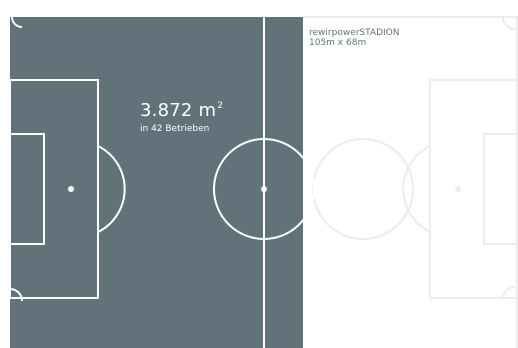  I want to click on area-value: 3.872 m2, so click(190, 108).